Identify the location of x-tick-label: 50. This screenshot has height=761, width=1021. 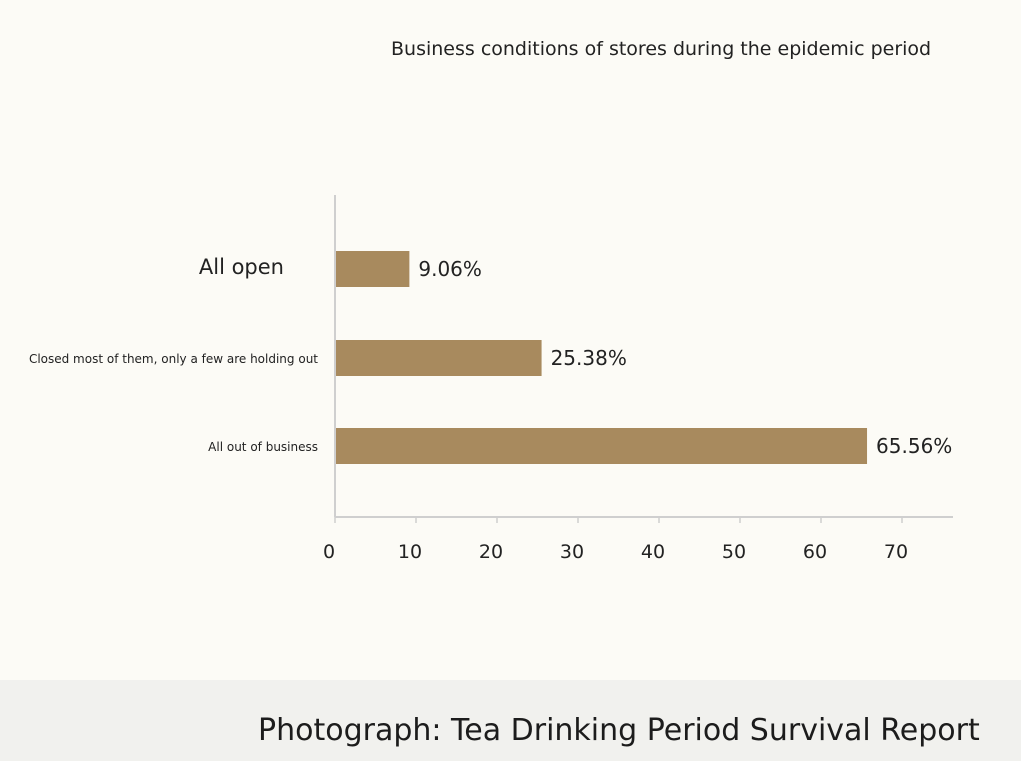
(734, 552).